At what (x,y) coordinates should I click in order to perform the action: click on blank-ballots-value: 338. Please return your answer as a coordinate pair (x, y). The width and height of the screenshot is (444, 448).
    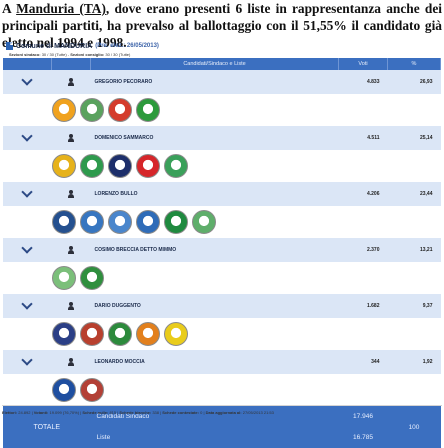
    Looking at the image, I should click on (156, 412).